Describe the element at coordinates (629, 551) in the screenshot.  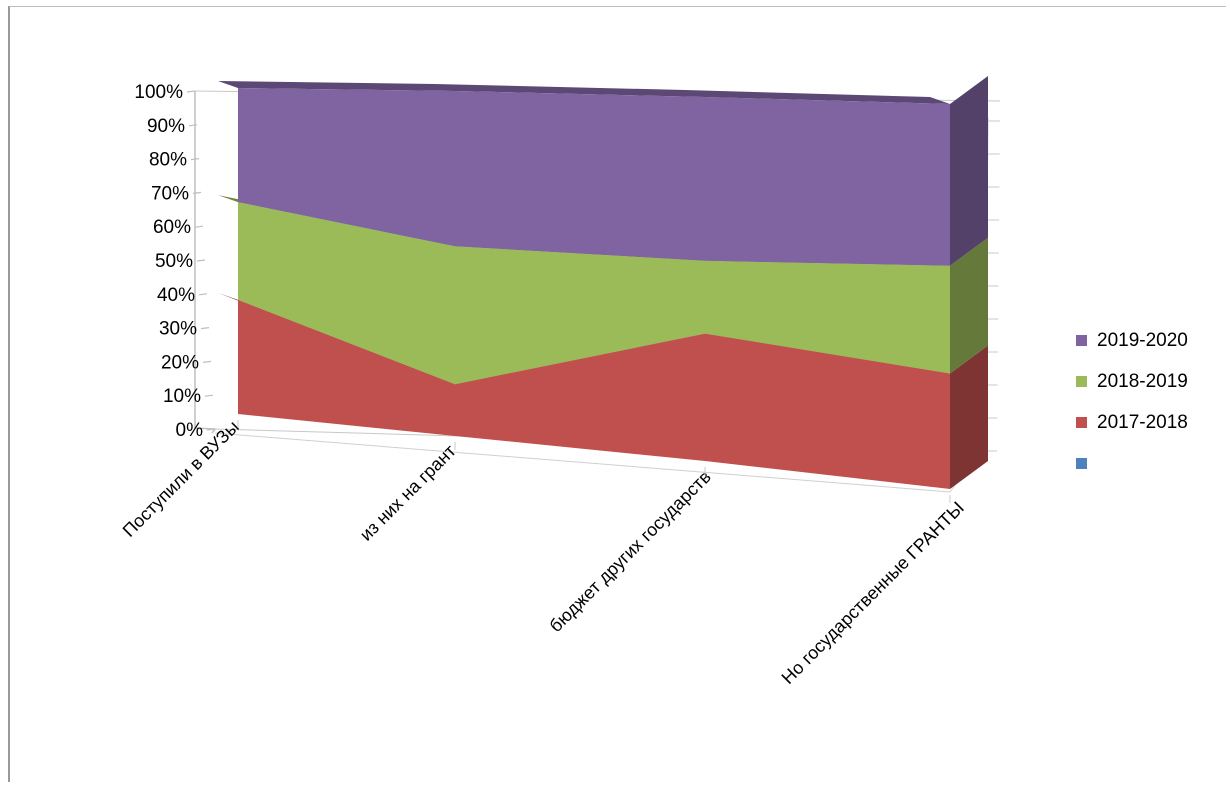
I see `category-label: бюджет других государств` at that location.